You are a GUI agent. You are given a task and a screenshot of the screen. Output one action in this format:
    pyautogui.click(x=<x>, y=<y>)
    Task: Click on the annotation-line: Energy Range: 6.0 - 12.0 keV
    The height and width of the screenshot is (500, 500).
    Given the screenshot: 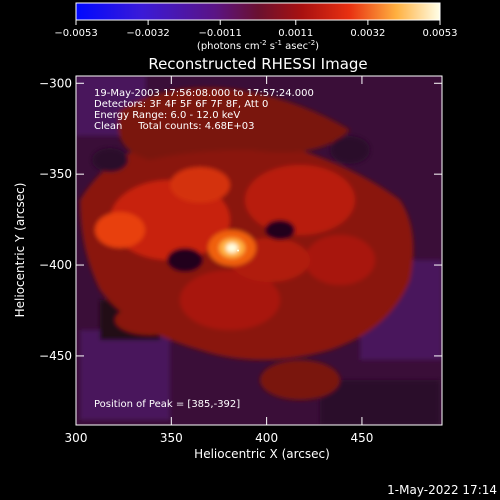 What is the action you would take?
    pyautogui.click(x=167, y=115)
    